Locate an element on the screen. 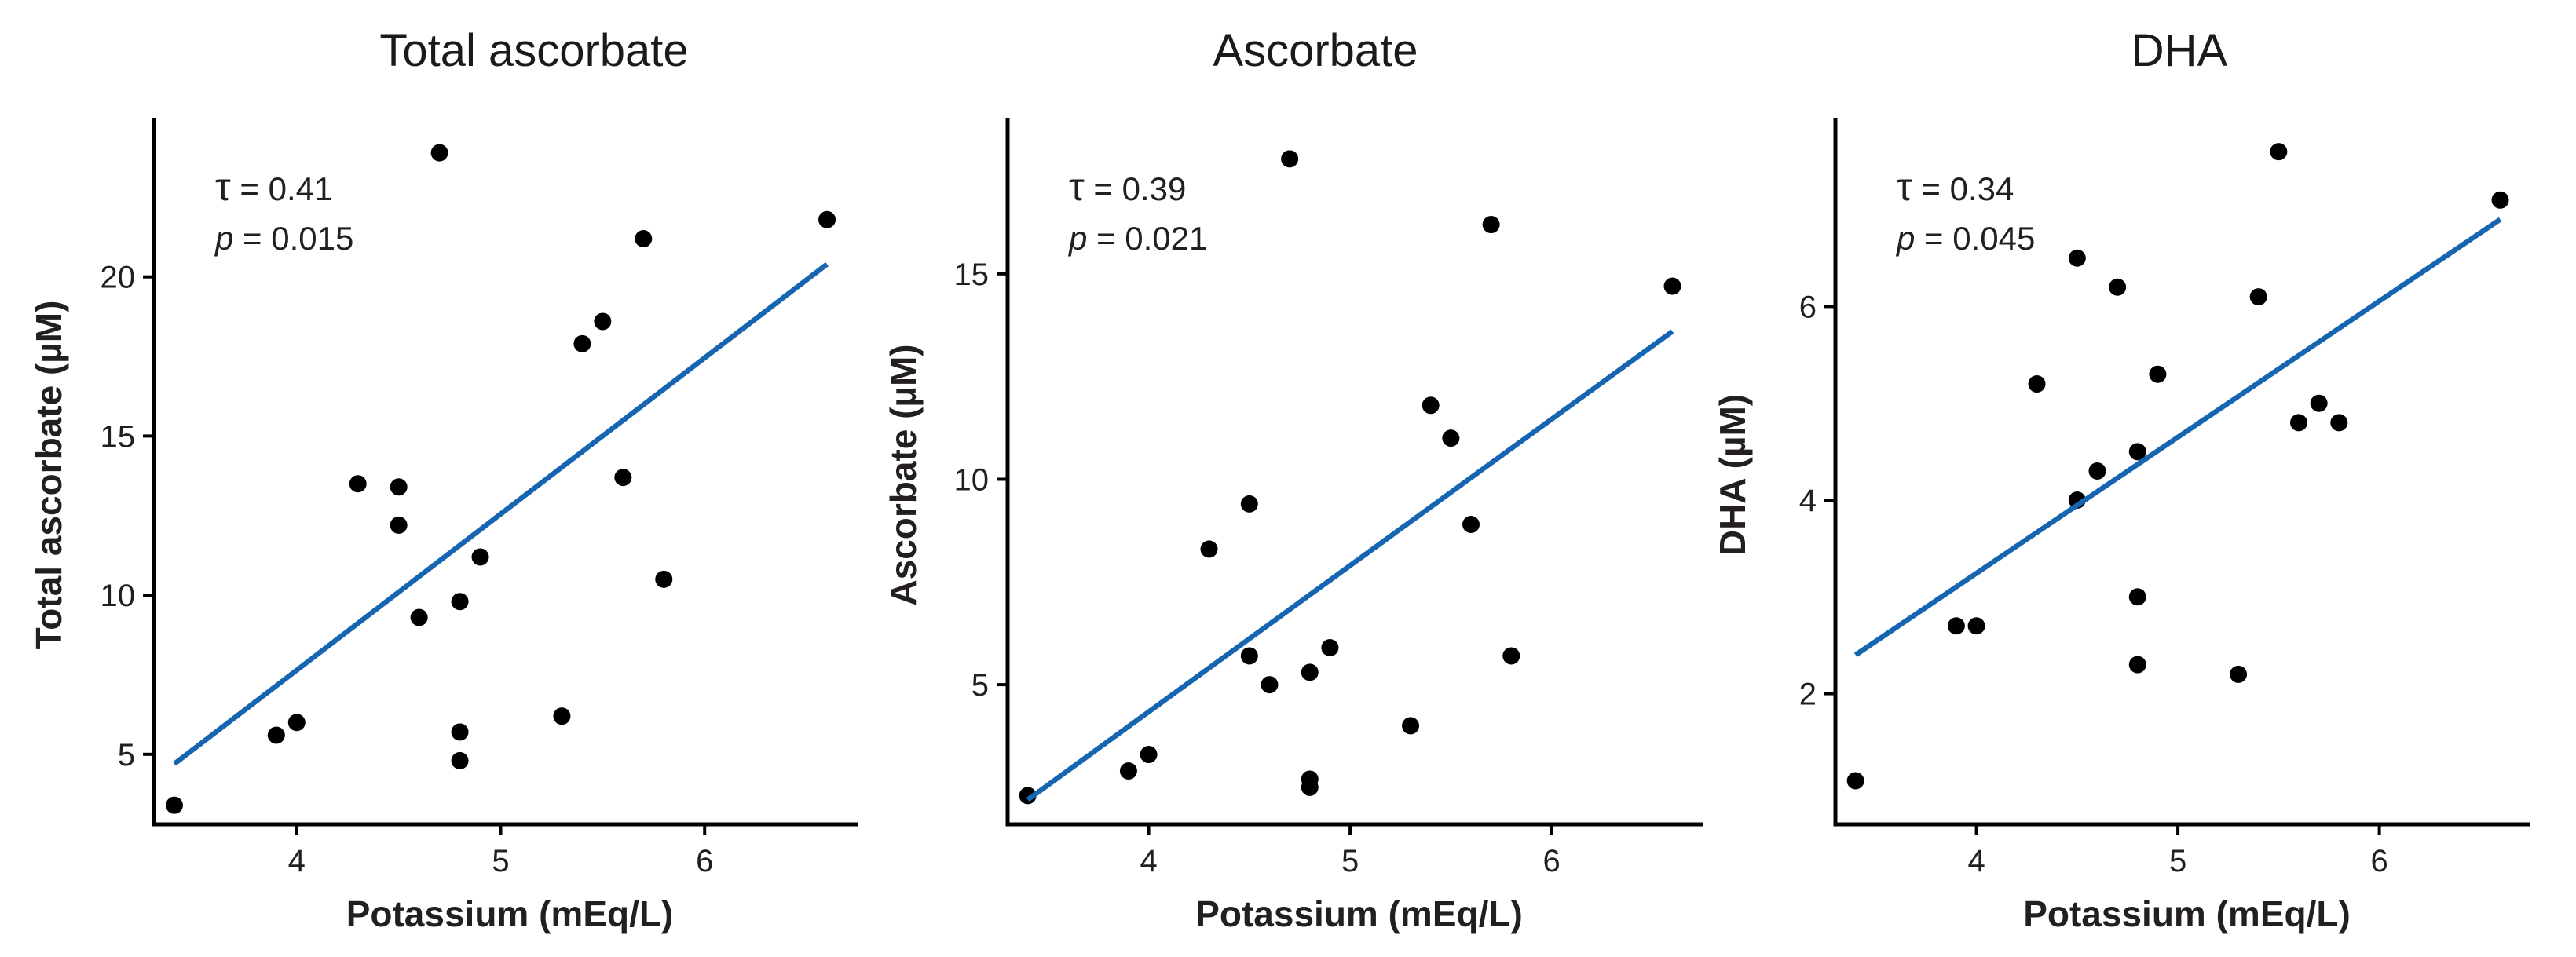 This screenshot has width=2576, height=957. y-axis-title: DHA (µM) is located at coordinates (1733, 475).